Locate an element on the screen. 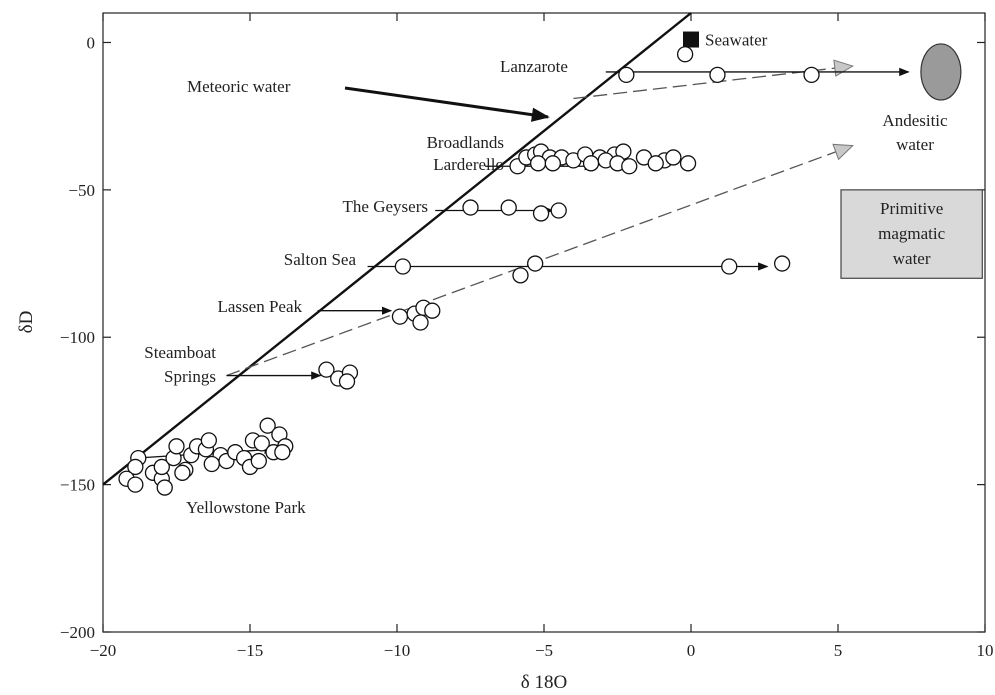 This screenshot has height=695, width=995. andesitic-water-label: water is located at coordinates (915, 144).